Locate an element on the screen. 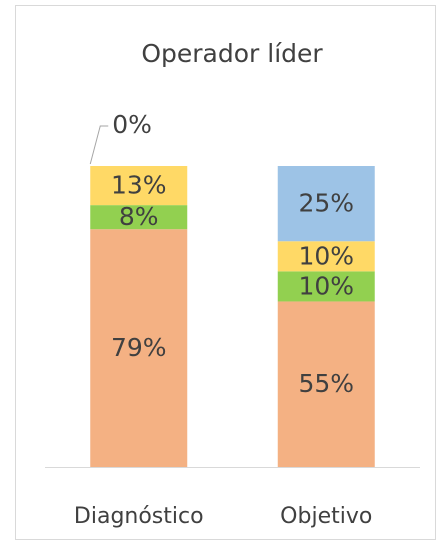 This screenshot has height=545, width=442. data-label: 8% is located at coordinates (139, 216).